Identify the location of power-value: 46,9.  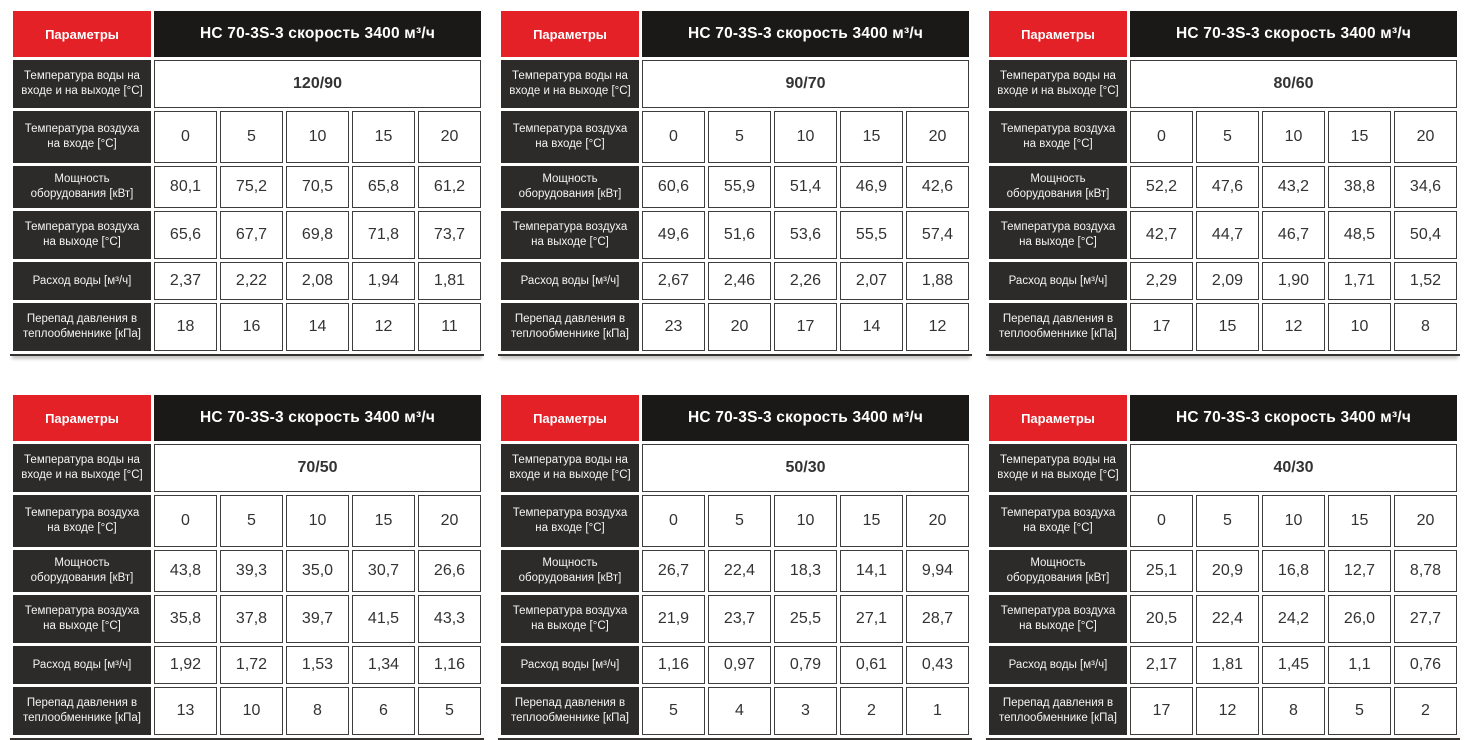
(871, 187).